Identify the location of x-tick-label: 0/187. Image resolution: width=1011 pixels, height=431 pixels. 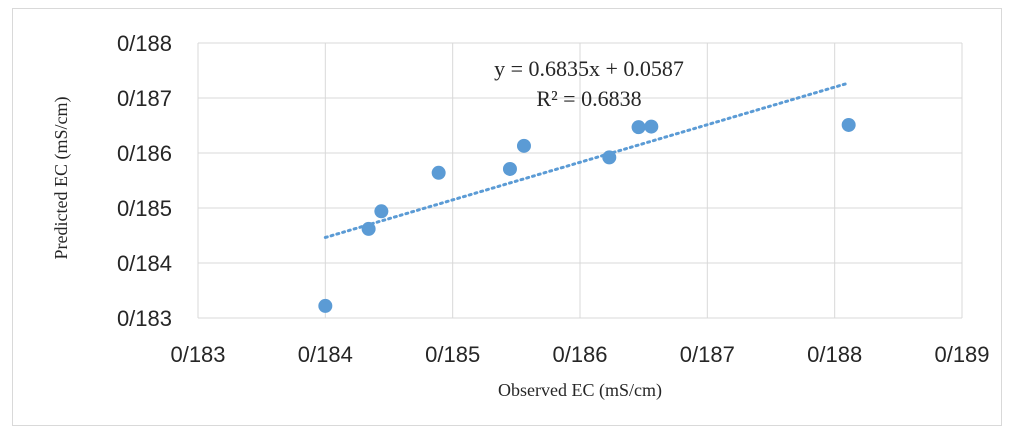
(707, 354).